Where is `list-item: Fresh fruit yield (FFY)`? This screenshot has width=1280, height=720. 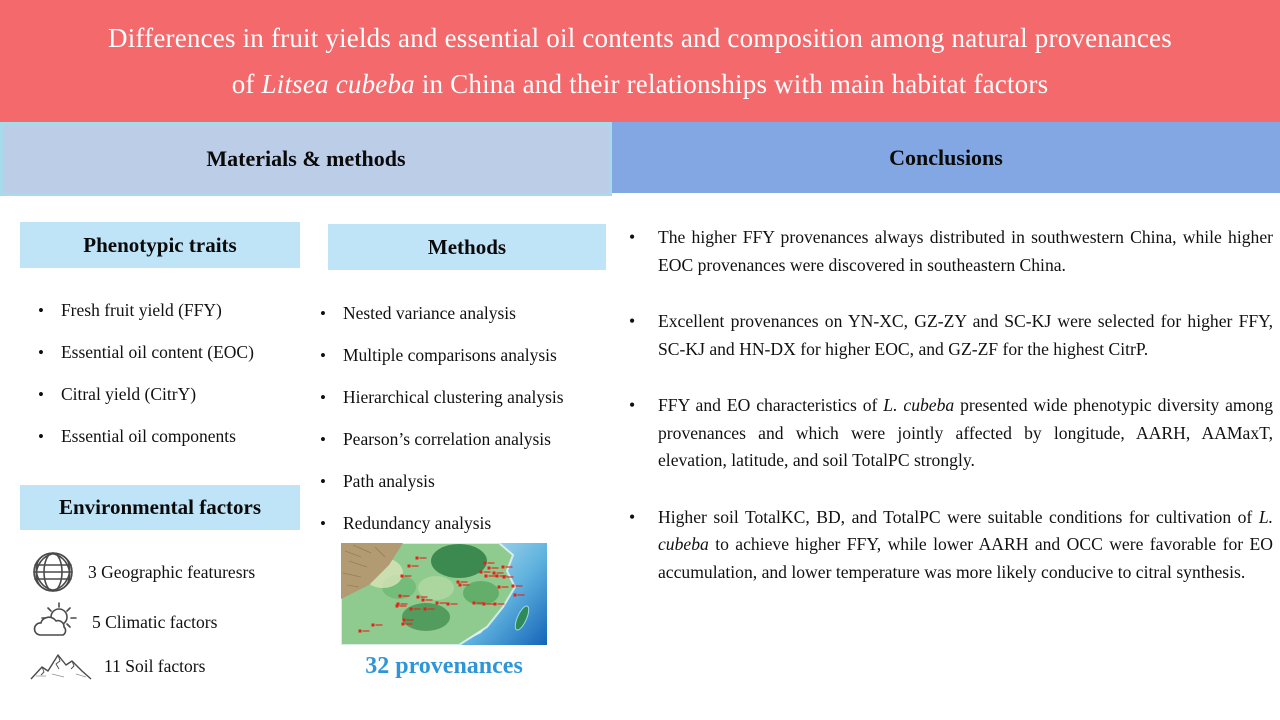
list-item: Fresh fruit yield (FFY) is located at coordinates (175, 310).